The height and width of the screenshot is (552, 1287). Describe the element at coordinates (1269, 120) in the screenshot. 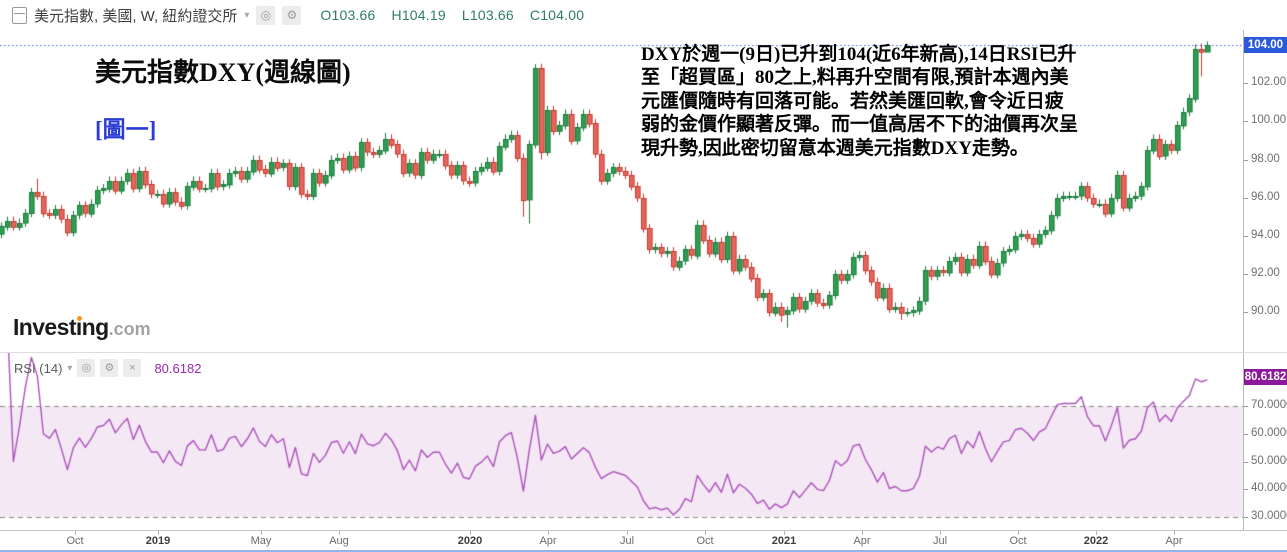

I see `axis-label: 100.00` at that location.